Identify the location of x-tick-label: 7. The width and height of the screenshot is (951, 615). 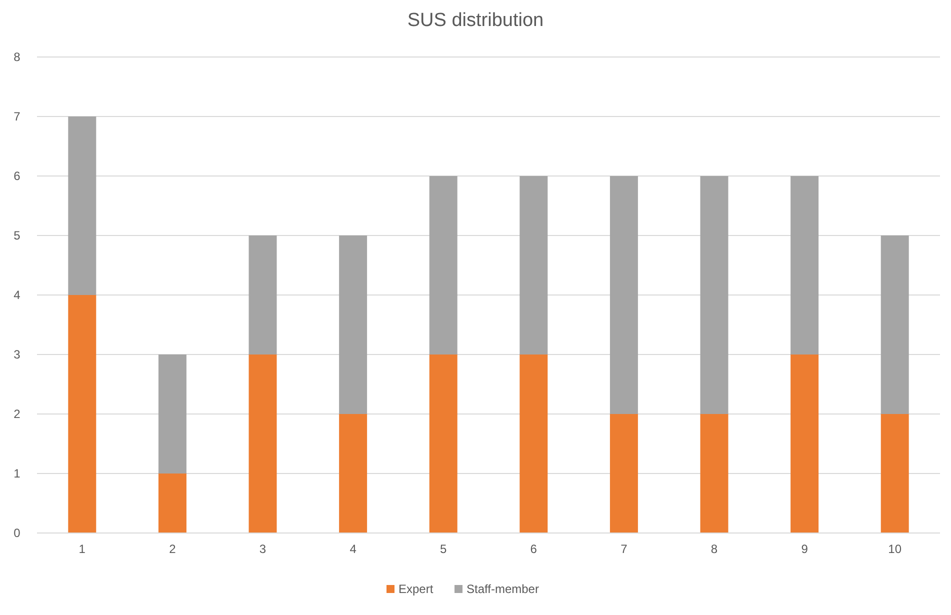
(624, 549).